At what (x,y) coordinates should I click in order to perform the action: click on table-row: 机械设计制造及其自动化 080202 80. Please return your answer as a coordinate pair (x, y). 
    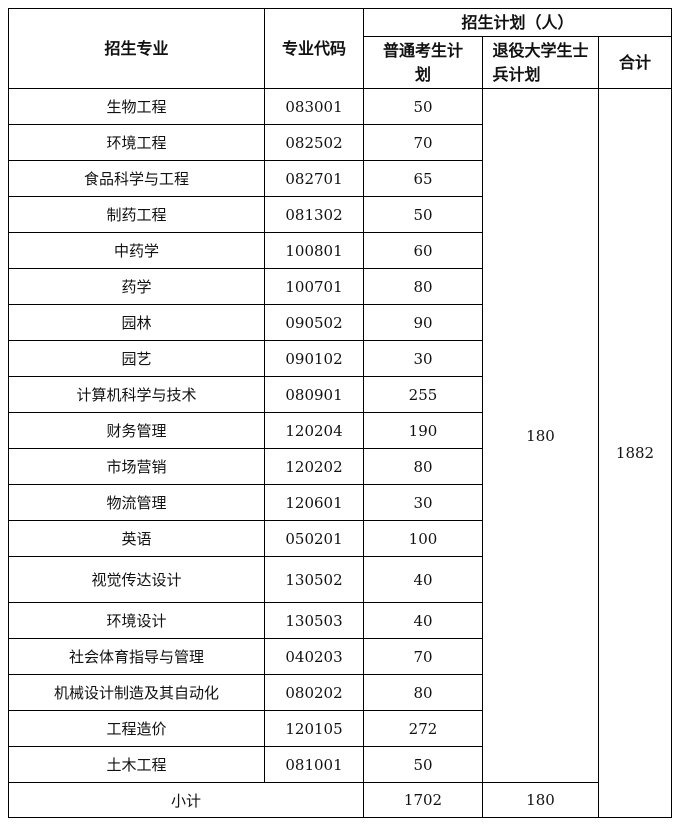
    Looking at the image, I should click on (340, 692).